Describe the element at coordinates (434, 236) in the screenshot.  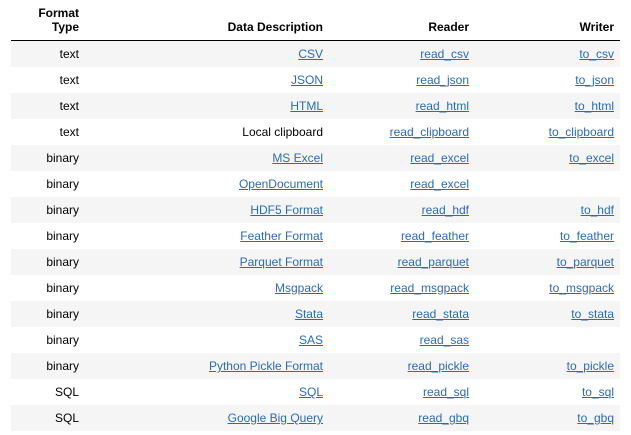
I see `reader-link: read_feather` at that location.